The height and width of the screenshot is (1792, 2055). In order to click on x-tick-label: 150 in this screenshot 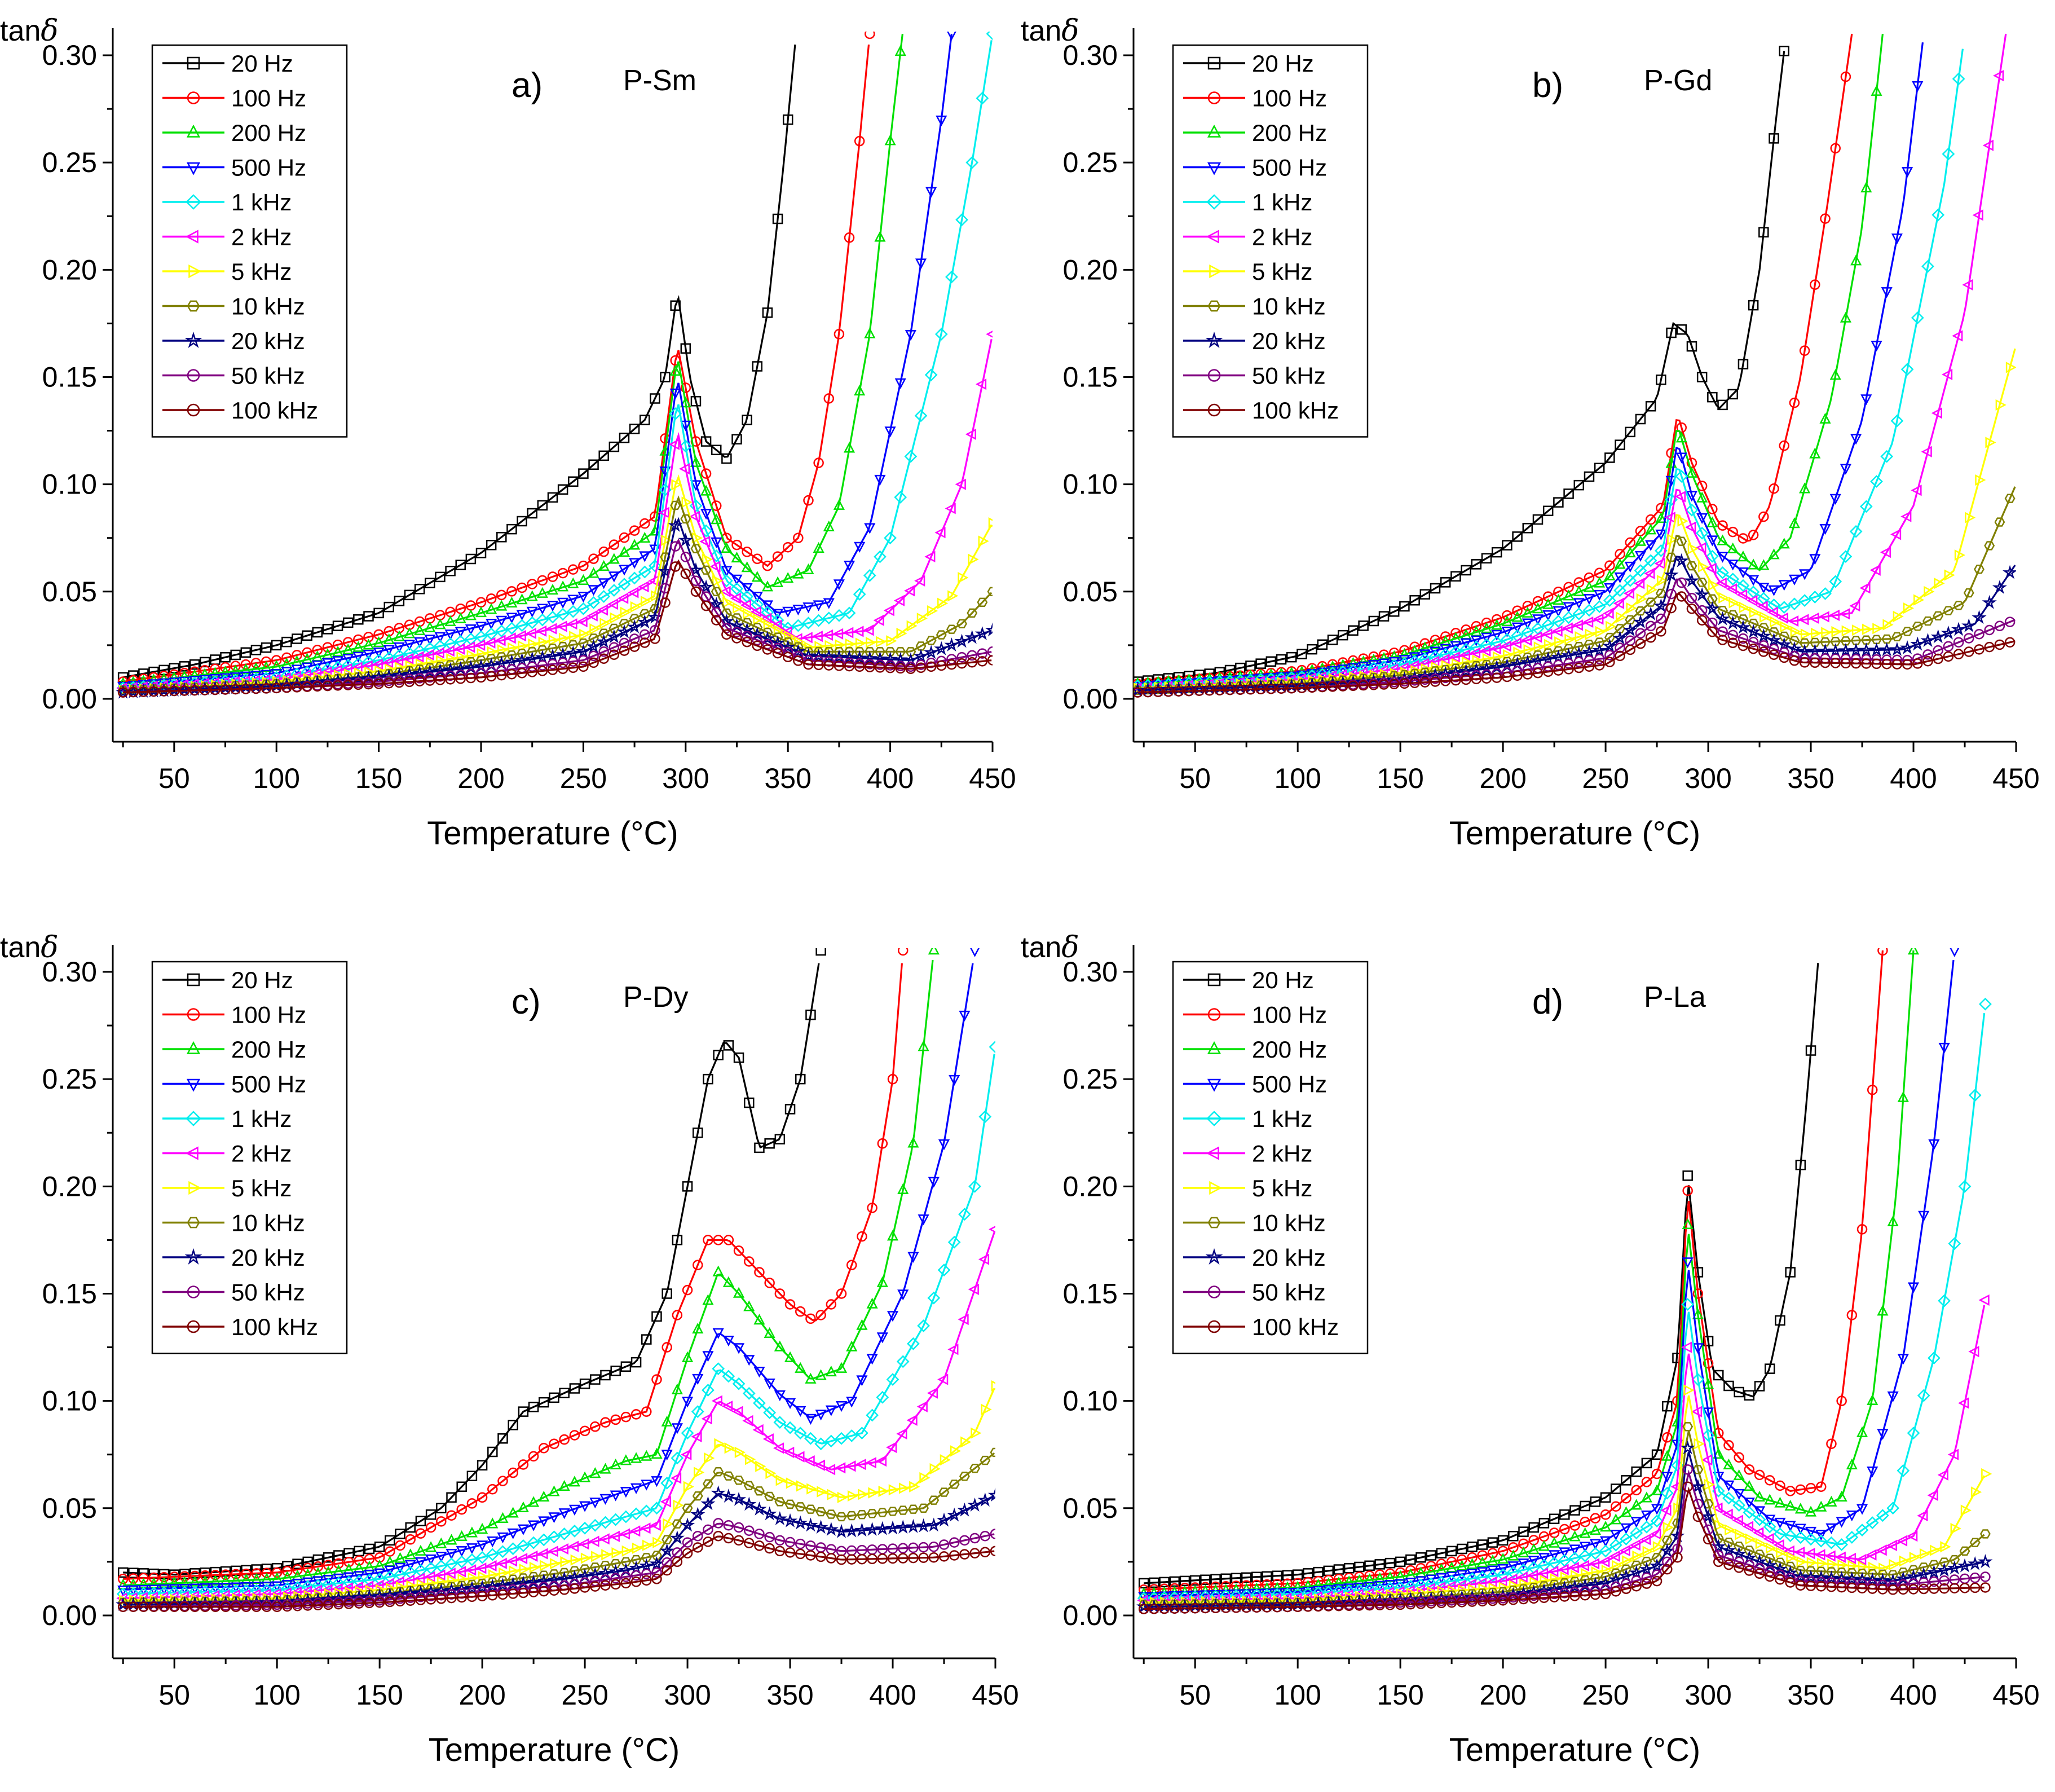, I will do `click(378, 778)`.